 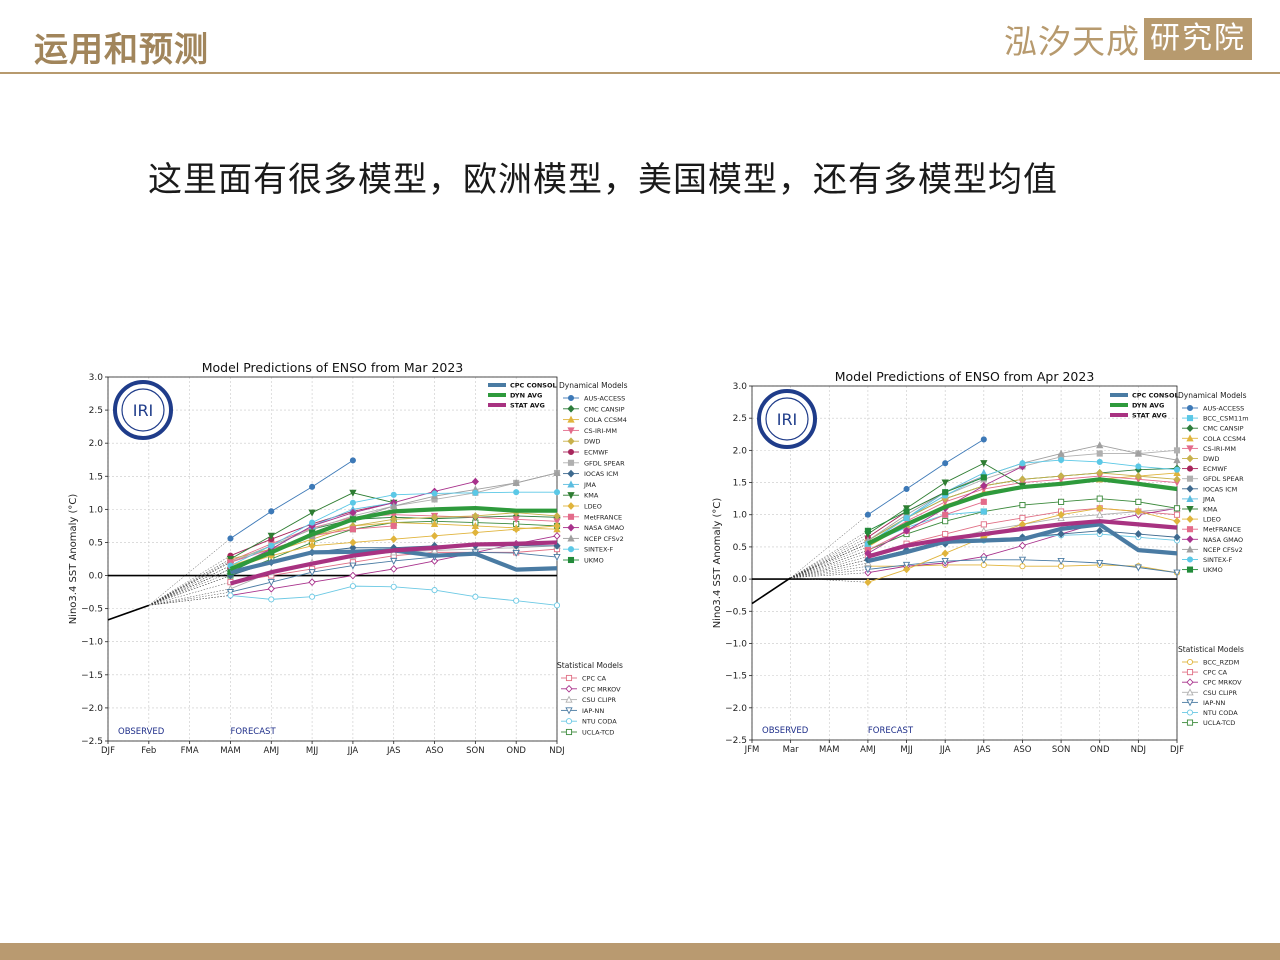 What do you see at coordinates (96, 543) in the screenshot?
I see `y-tick-label: 0.5` at bounding box center [96, 543].